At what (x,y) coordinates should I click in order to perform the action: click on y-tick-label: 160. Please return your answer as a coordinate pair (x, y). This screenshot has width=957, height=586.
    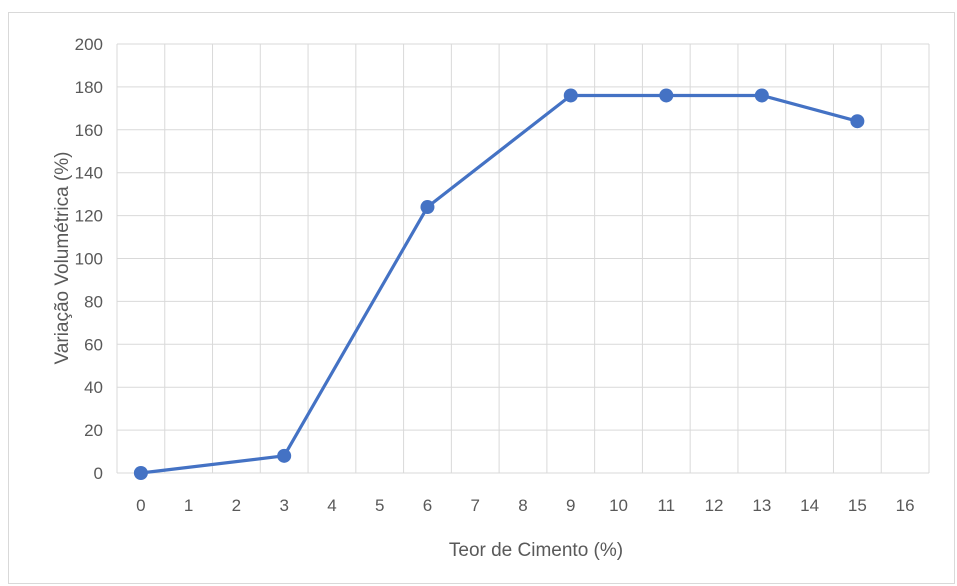
    Looking at the image, I should click on (89, 130).